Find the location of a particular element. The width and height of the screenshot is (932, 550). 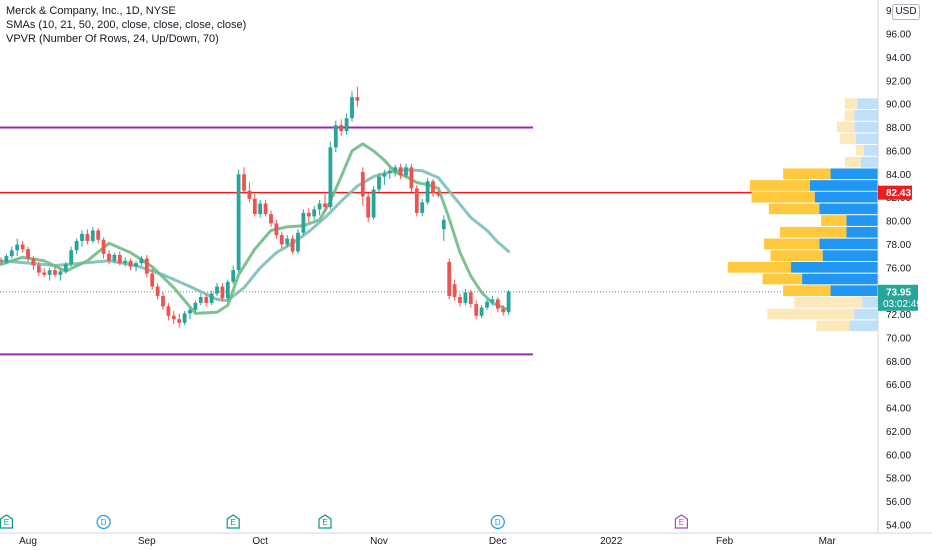

time-tick-label: Nov is located at coordinates (379, 541).